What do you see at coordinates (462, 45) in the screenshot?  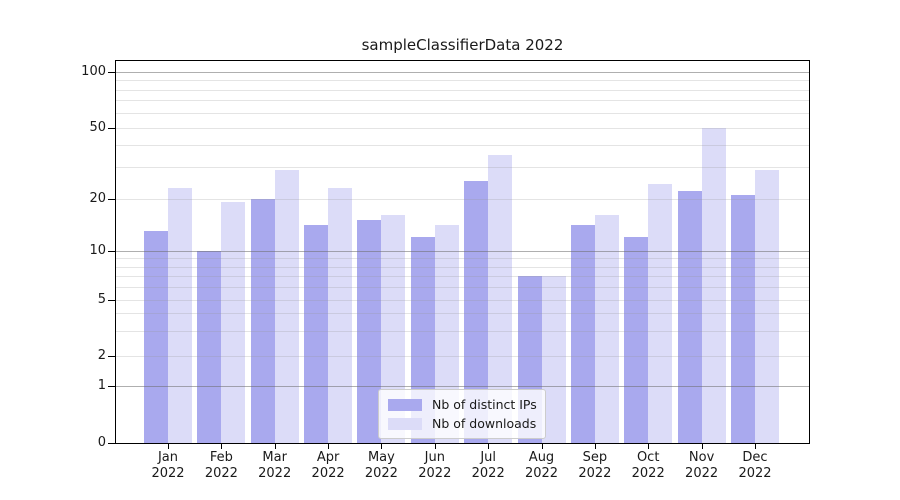 I see `chart-title: sampleClassifierData 2022` at bounding box center [462, 45].